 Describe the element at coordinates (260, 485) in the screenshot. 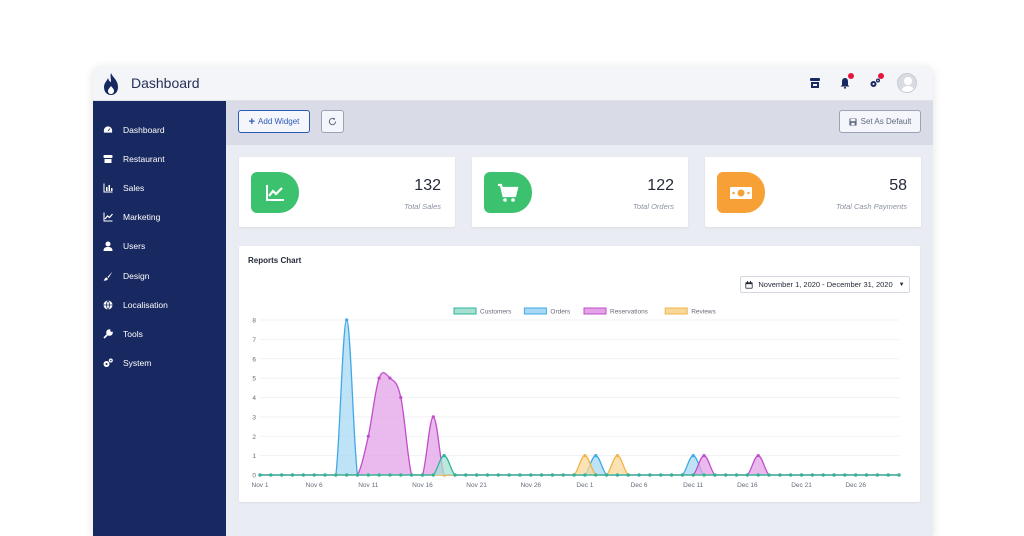

I see `x-tick-label: Nov 1` at that location.